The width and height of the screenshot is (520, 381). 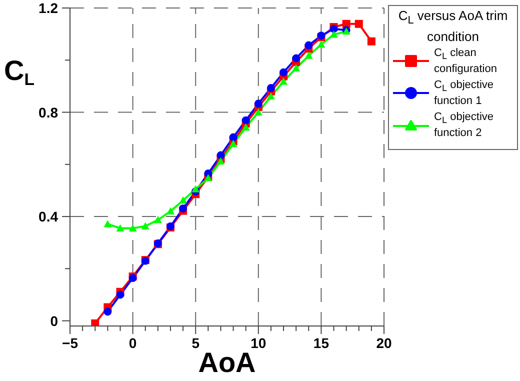 I want to click on legend-label: C$_{L}$ objective function 2, so click(x=464, y=125).